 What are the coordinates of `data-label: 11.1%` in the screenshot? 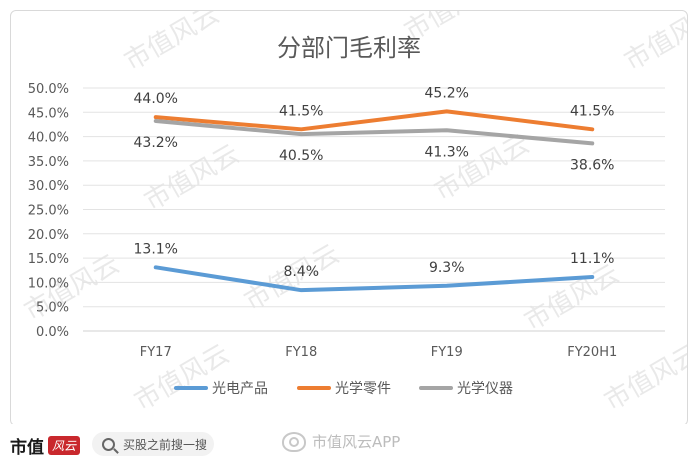 It's located at (592, 259).